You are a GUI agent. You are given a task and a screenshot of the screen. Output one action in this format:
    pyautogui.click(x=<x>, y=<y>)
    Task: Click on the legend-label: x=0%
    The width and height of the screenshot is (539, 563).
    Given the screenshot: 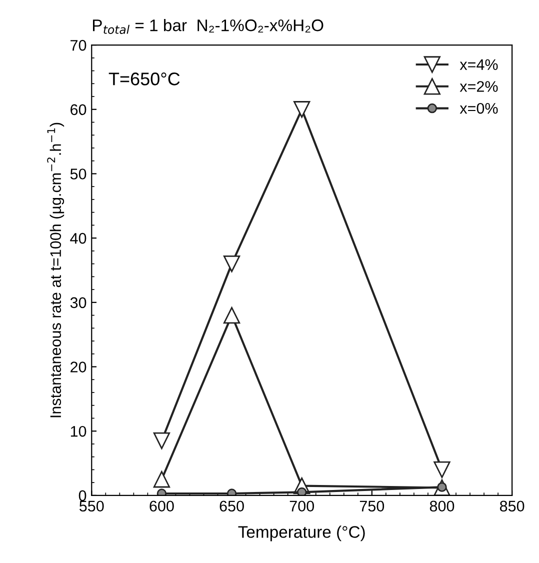 What is the action you would take?
    pyautogui.click(x=479, y=108)
    